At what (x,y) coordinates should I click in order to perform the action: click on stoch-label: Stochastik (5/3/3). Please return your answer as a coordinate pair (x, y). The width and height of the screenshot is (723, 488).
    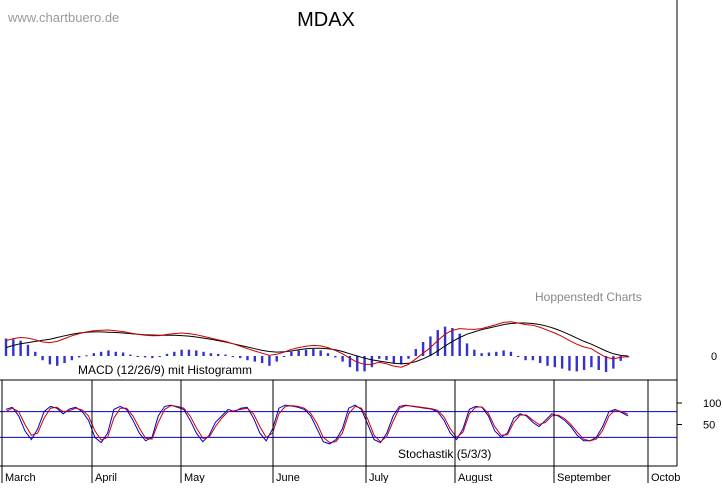
    Looking at the image, I should click on (444, 454).